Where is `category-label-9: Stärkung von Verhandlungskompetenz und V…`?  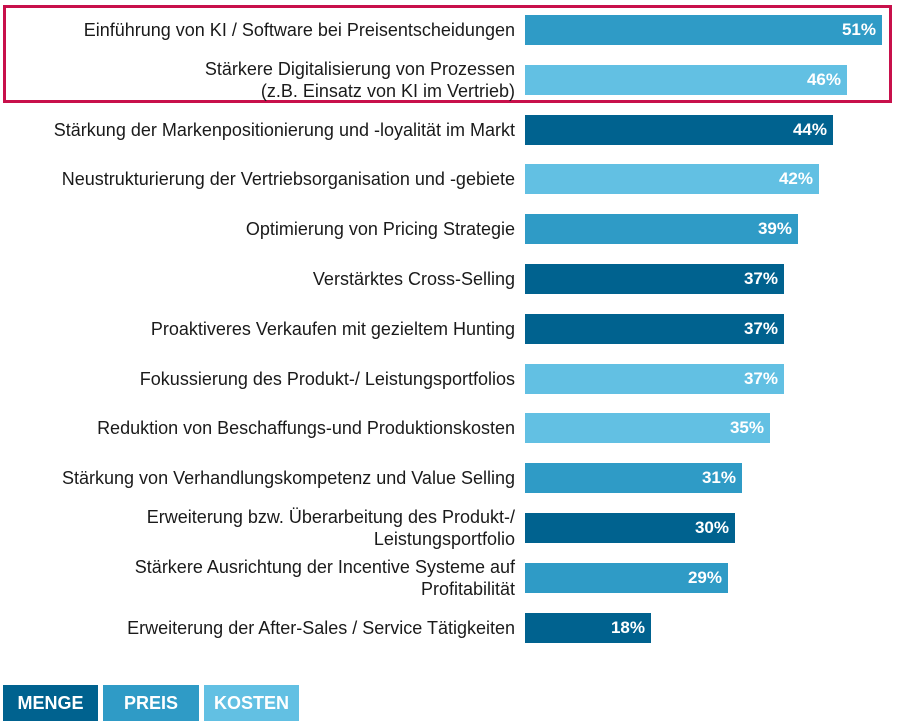
category-label-9: Stärkung von Verhandlungskompetenz und V… is located at coordinates (257, 478).